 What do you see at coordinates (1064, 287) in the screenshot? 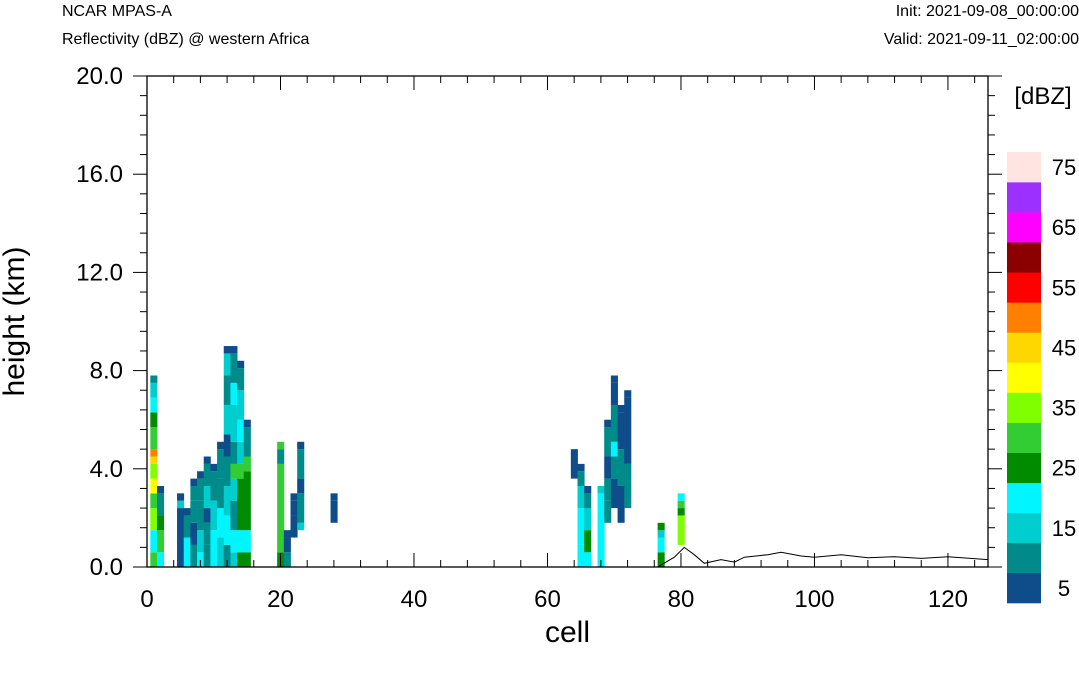
I see `colorbar-tick-label: 55` at bounding box center [1064, 287].